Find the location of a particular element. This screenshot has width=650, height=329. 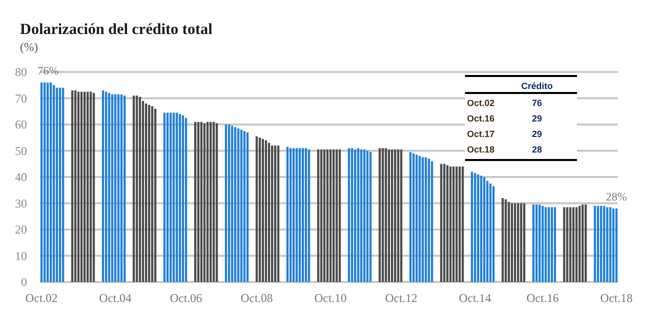

x-tick-label: Oct.12 is located at coordinates (401, 298).